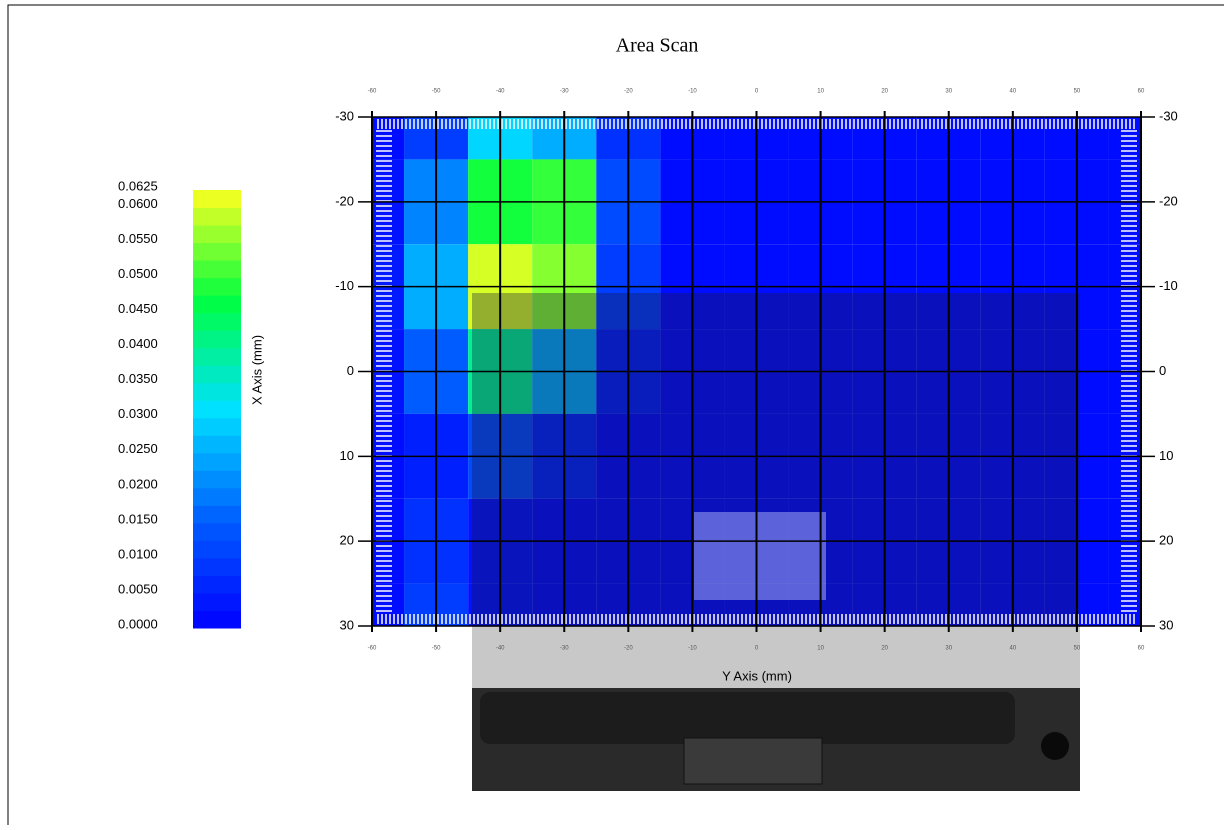  What do you see at coordinates (657, 46) in the screenshot?
I see `chart-title: Area Scan` at bounding box center [657, 46].